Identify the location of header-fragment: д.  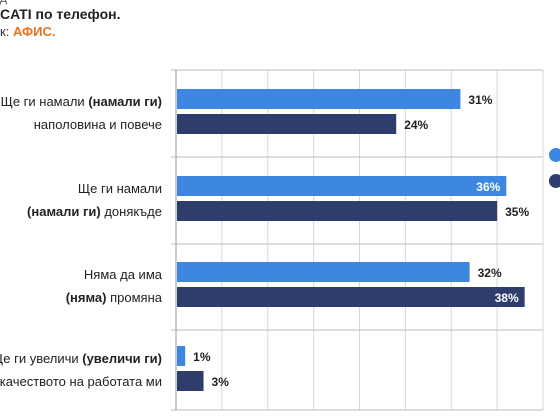
(3, 2).